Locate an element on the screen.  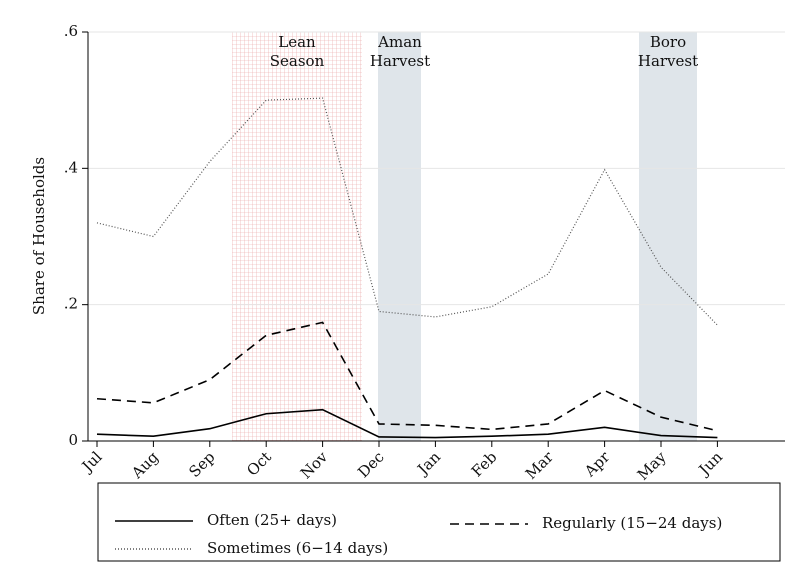
y-tick-label: .2 is located at coordinates (71, 304).